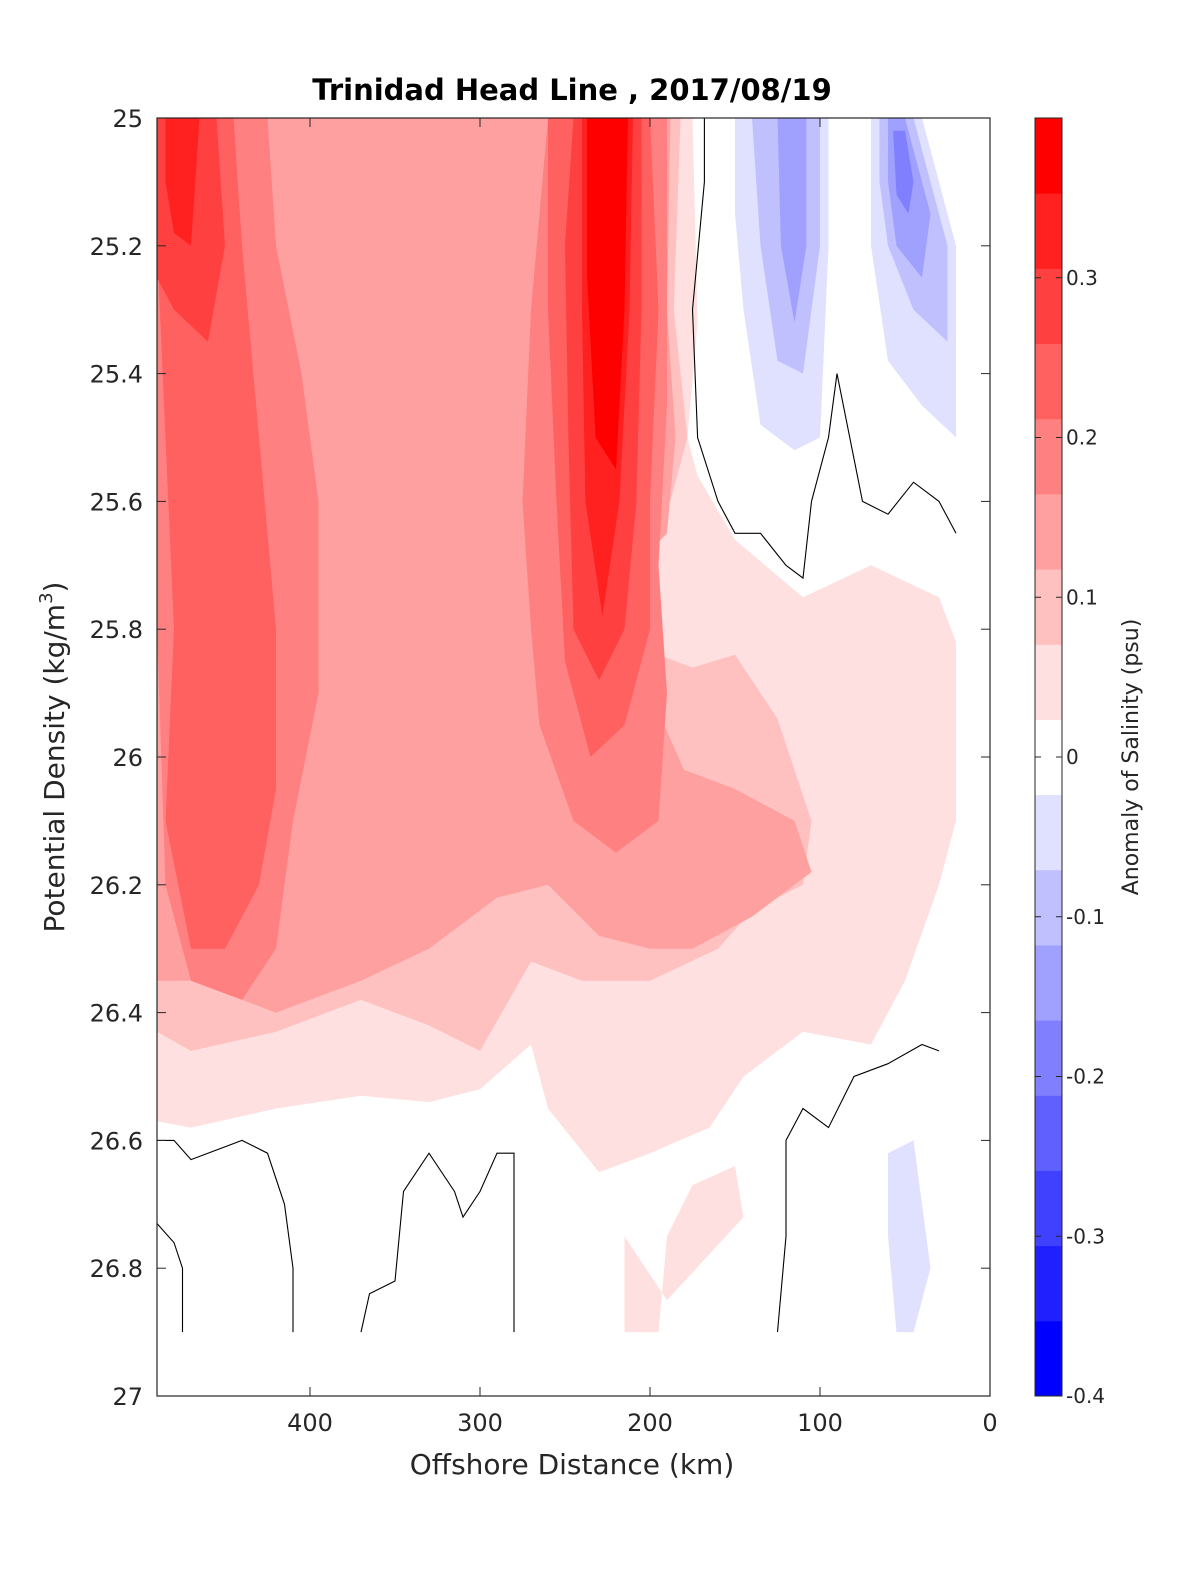 This screenshot has height=1575, width=1200. I want to click on colorbar-tick-label-6: -0.3, so click(1085, 1236).